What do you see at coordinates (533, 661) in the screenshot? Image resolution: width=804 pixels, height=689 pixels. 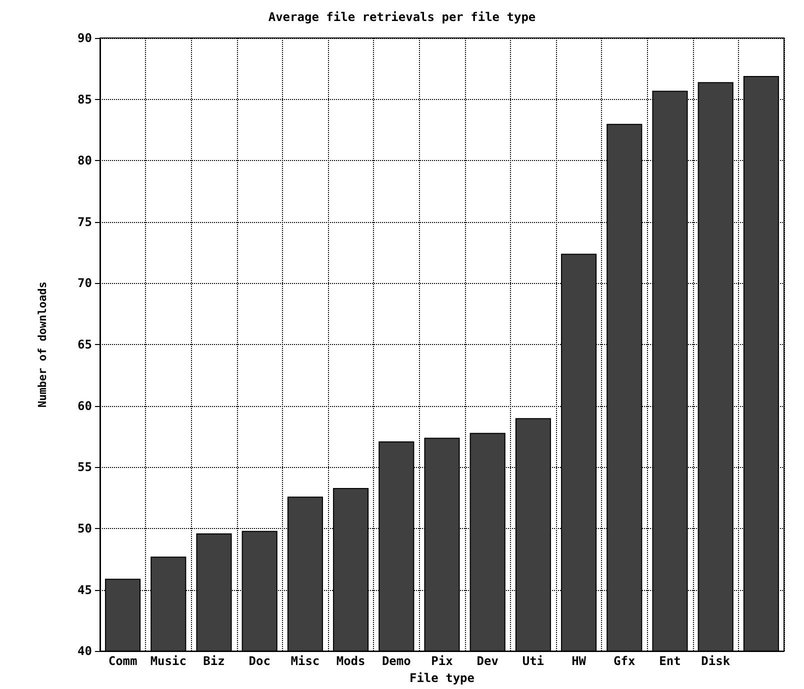 I see `x-tick-label: Uti` at bounding box center [533, 661].